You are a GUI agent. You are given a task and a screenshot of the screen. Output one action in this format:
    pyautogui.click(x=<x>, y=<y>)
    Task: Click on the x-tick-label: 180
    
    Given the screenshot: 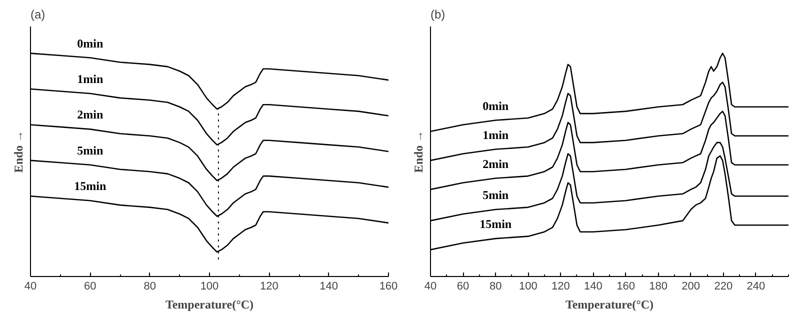 What is the action you would take?
    pyautogui.click(x=658, y=286)
    